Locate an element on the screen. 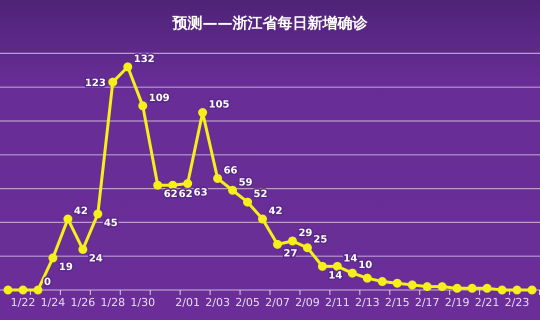 This screenshot has width=540, height=320. data-label: 45 is located at coordinates (111, 223).